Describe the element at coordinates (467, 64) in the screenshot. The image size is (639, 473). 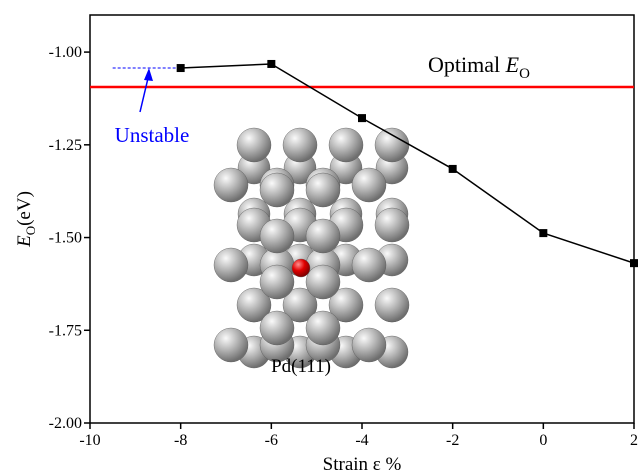
I see `optimal-text: Optimal` at that location.